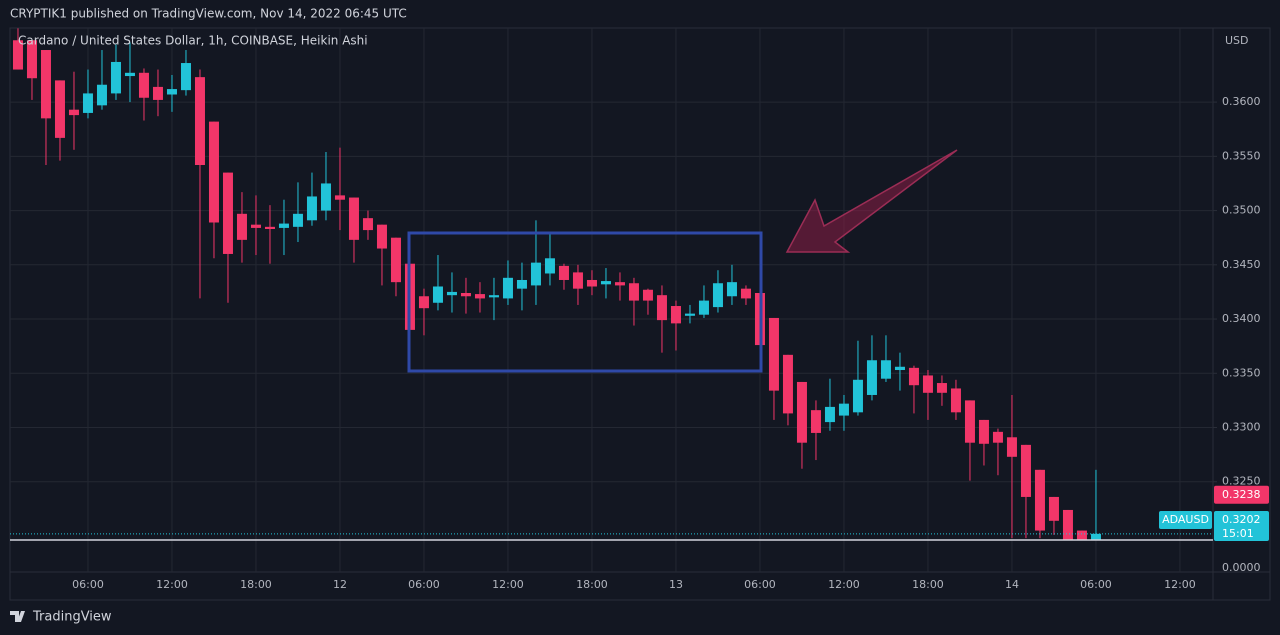 The width and height of the screenshot is (1280, 635). What do you see at coordinates (1241, 427) in the screenshot?
I see `y-tick-label: 0.3300` at bounding box center [1241, 427].